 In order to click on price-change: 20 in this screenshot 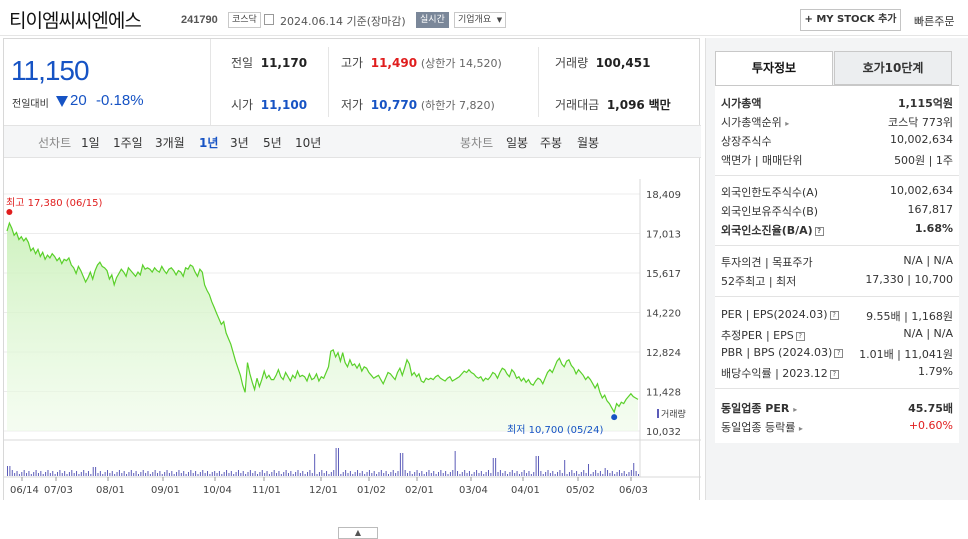, I will do `click(78, 100)`.